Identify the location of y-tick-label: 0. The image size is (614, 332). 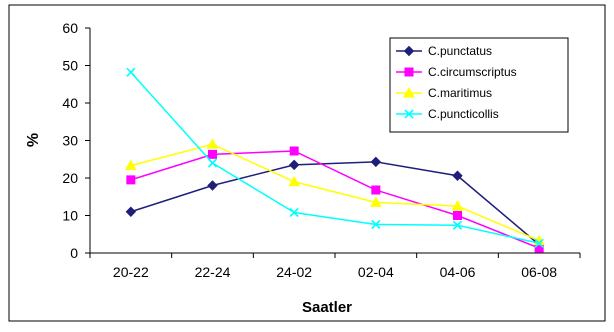
(74, 253).